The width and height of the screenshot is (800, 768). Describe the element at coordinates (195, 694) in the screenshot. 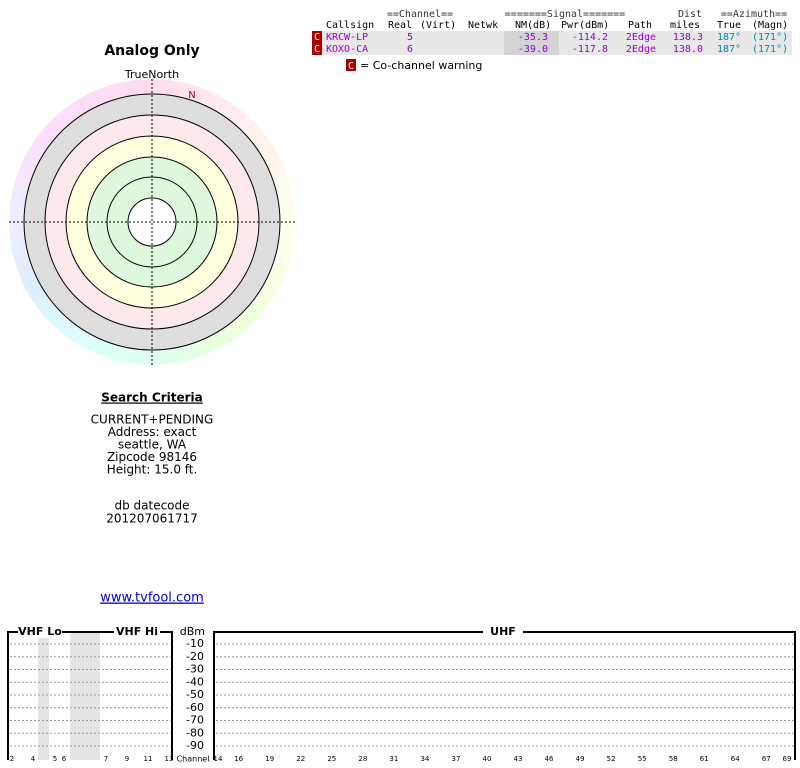

I see `dbm-tick-label: -50` at that location.